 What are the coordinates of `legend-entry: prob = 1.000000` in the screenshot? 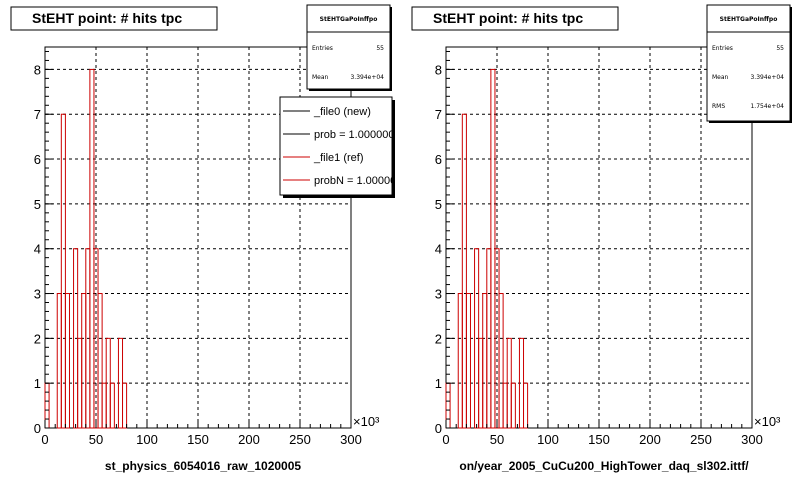 It's located at (354, 135).